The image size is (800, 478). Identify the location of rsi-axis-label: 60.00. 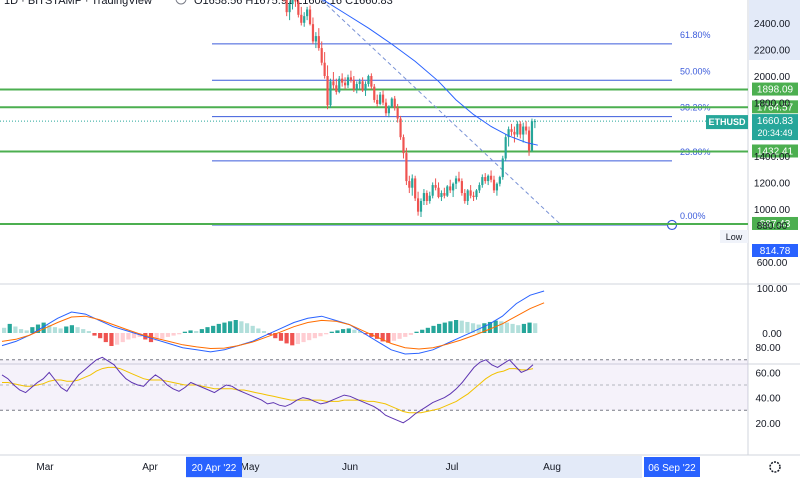
(767, 373).